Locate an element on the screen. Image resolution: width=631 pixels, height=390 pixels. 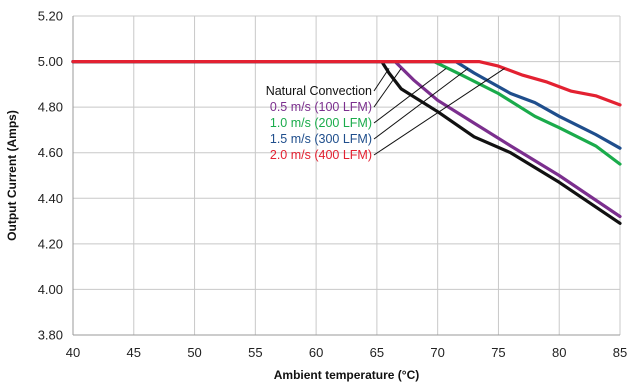
x-tick-label: 60 is located at coordinates (316, 352).